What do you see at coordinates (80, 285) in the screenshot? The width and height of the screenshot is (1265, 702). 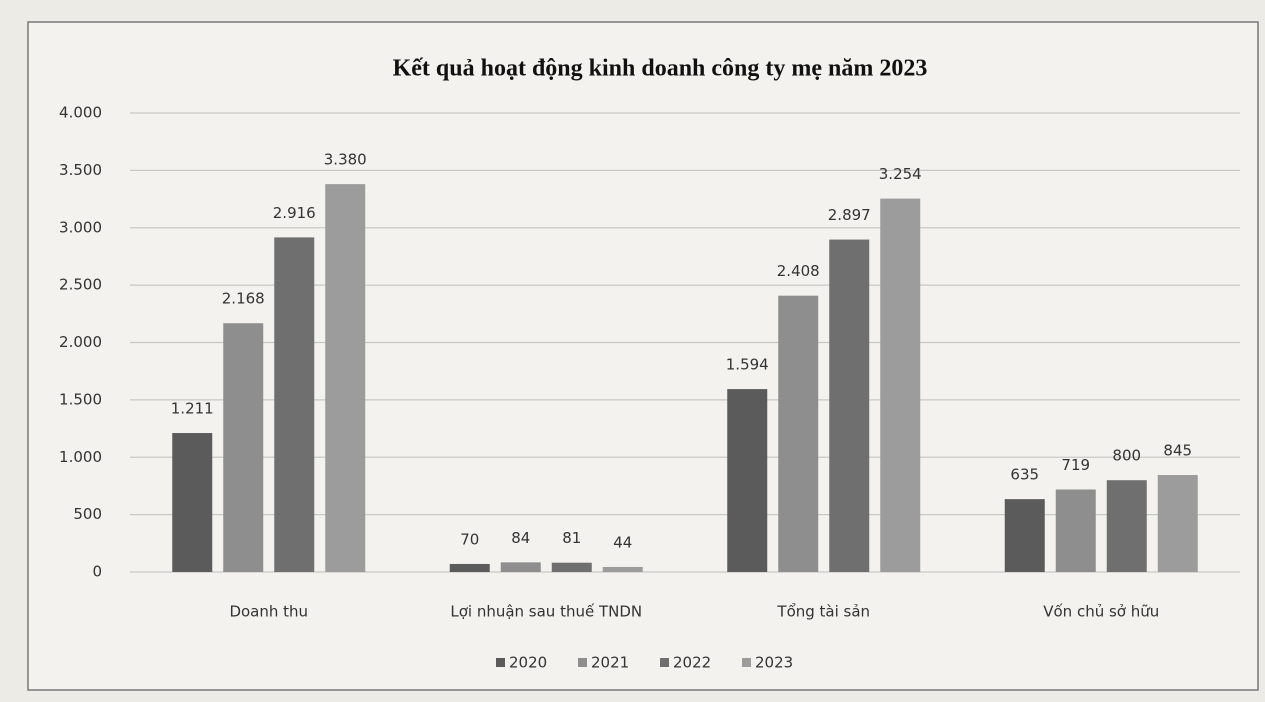 I see `y-tick-label: 2.500` at bounding box center [80, 285].